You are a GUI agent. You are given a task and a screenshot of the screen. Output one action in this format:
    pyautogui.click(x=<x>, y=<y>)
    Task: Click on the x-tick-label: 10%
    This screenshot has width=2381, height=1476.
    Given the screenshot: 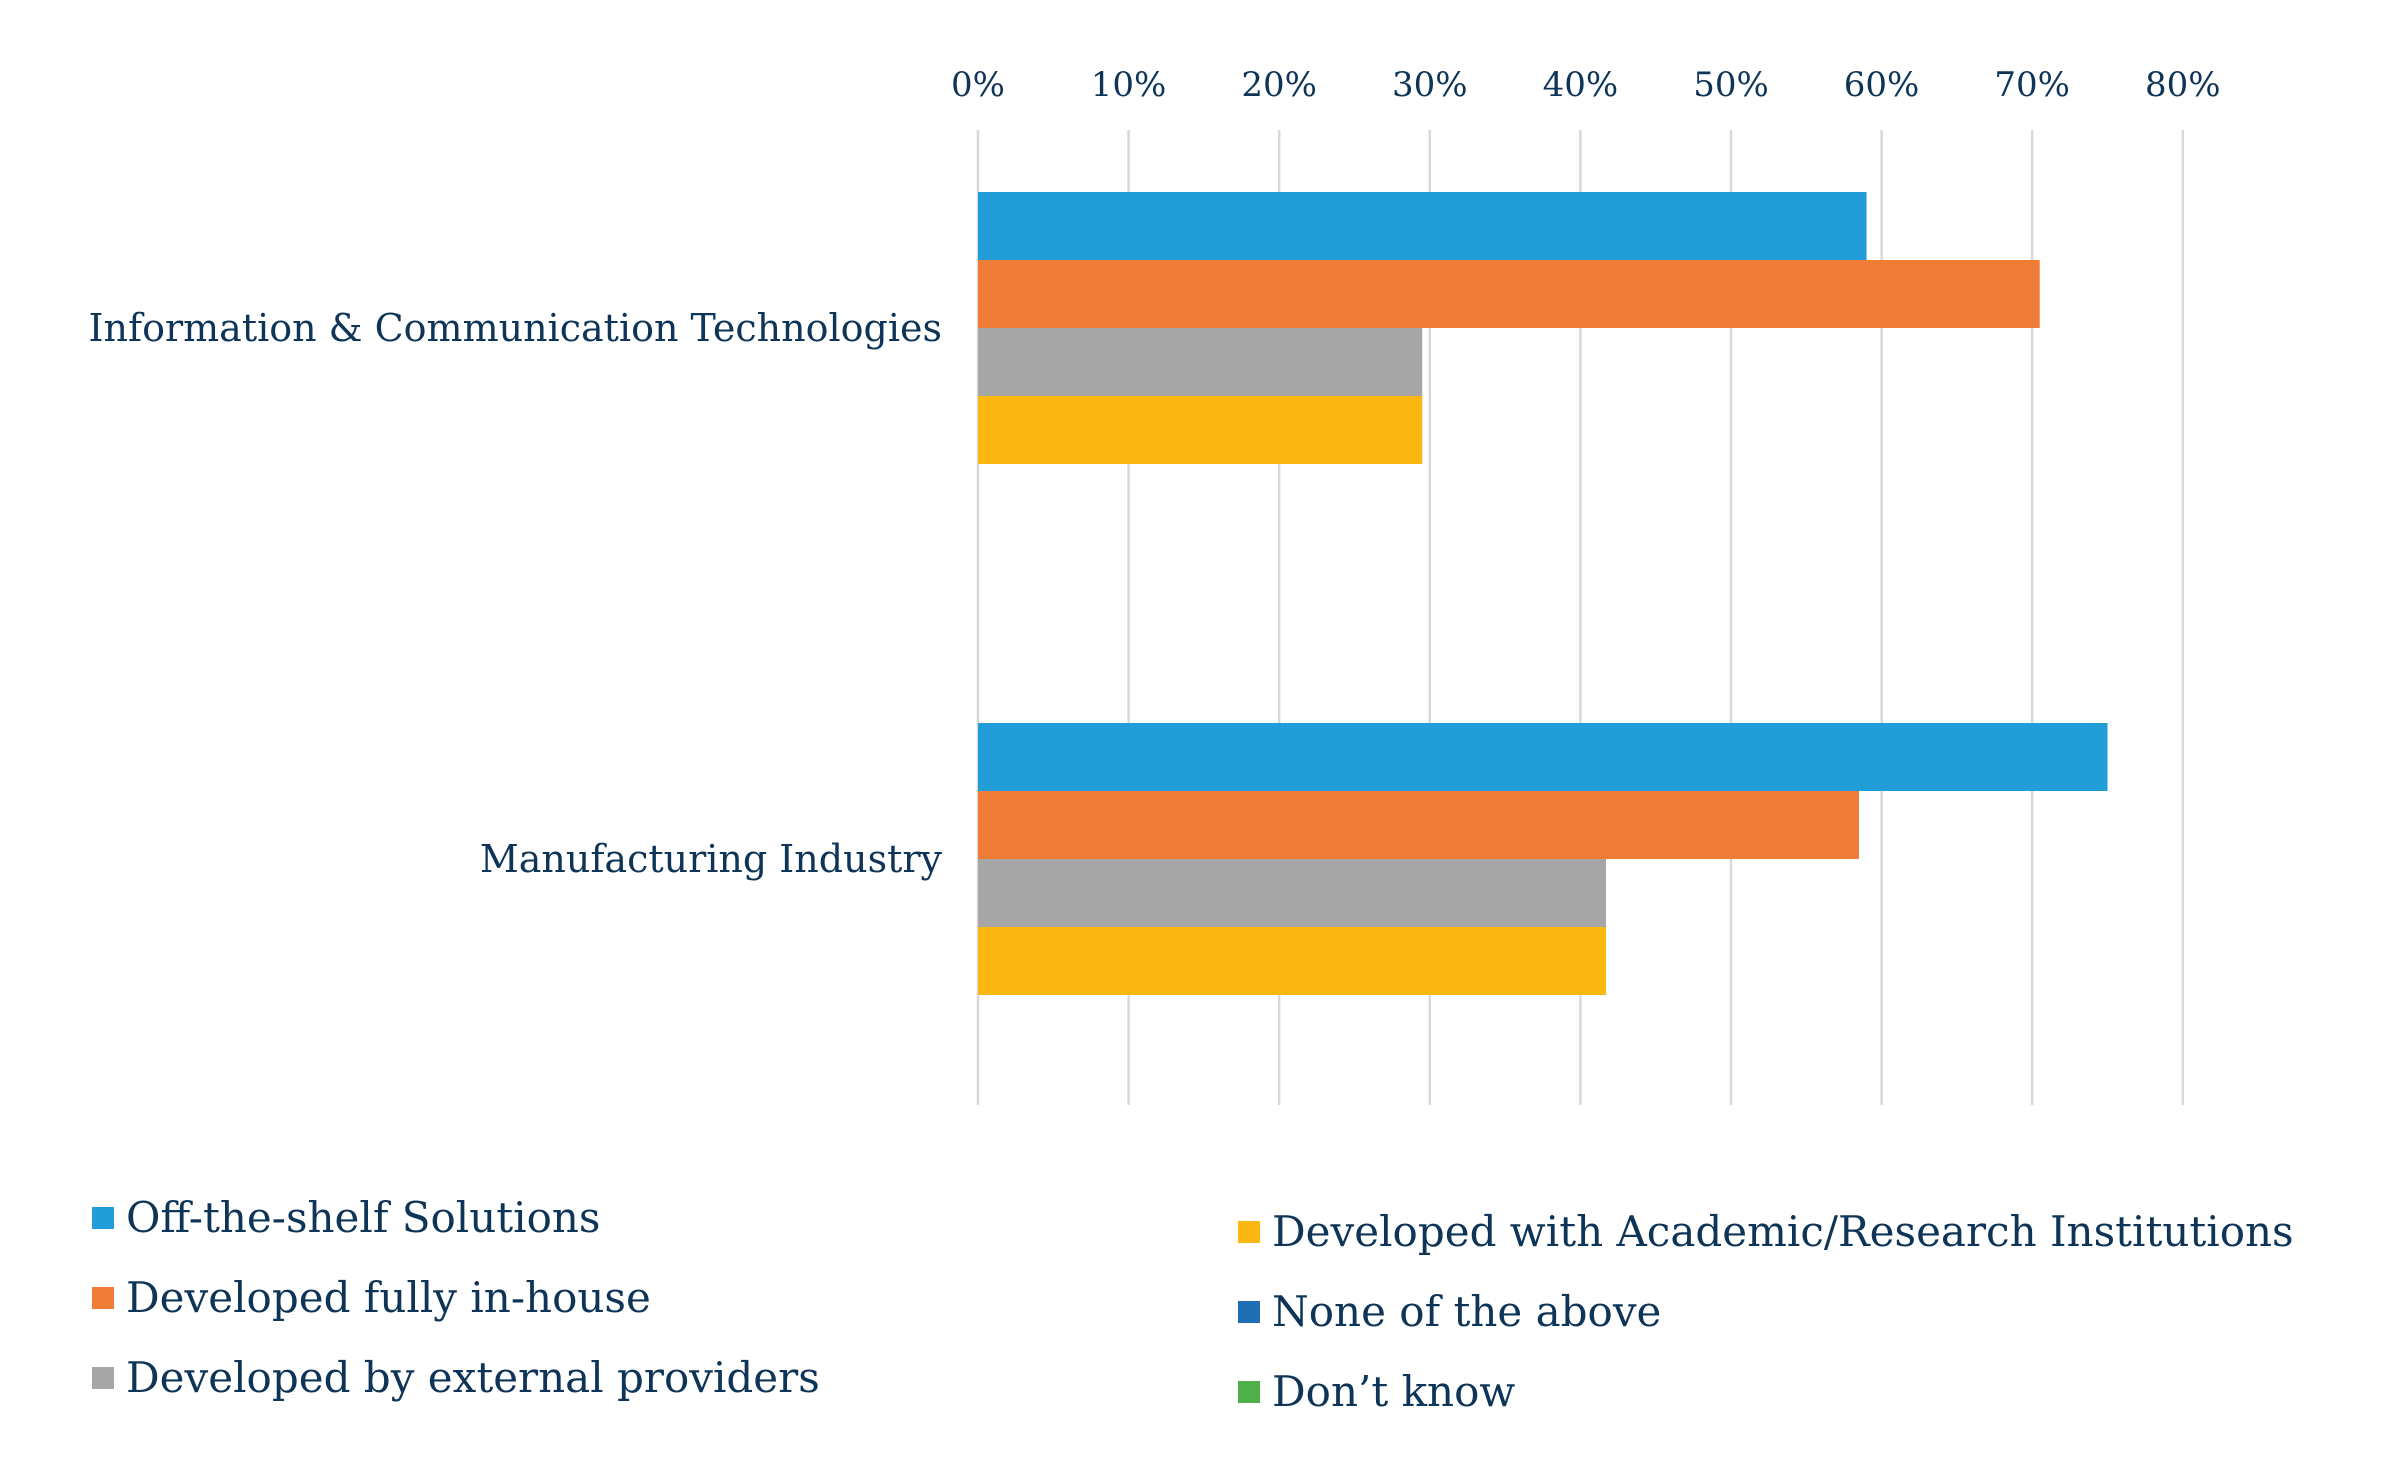 What is the action you would take?
    pyautogui.click(x=1129, y=85)
    